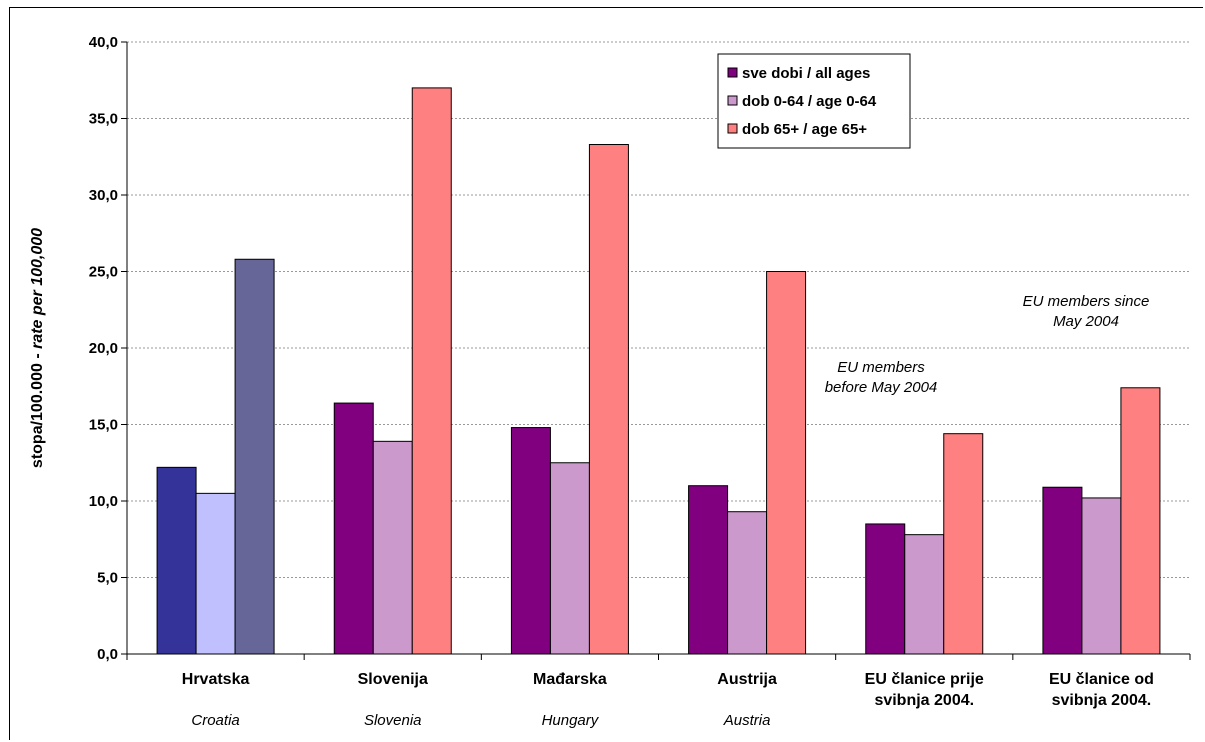 This screenshot has height=742, width=1205. What do you see at coordinates (809, 101) in the screenshot?
I see `legend-label: dob 0-64 / age 0-64` at bounding box center [809, 101].